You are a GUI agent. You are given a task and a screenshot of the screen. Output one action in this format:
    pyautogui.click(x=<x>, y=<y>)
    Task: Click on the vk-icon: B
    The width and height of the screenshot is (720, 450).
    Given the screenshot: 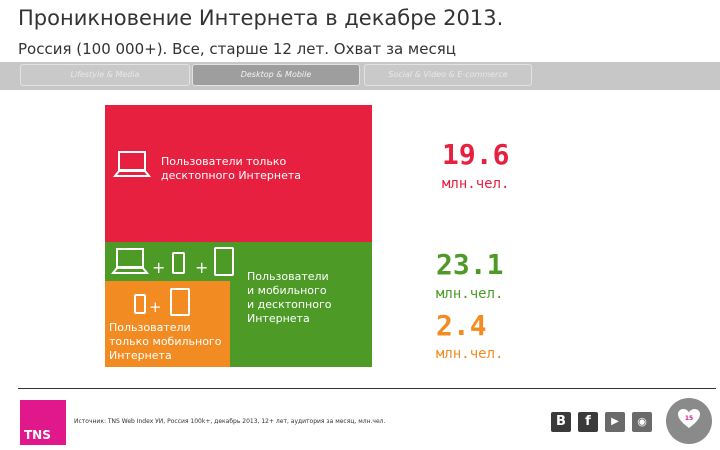 What is the action you would take?
    pyautogui.click(x=561, y=422)
    